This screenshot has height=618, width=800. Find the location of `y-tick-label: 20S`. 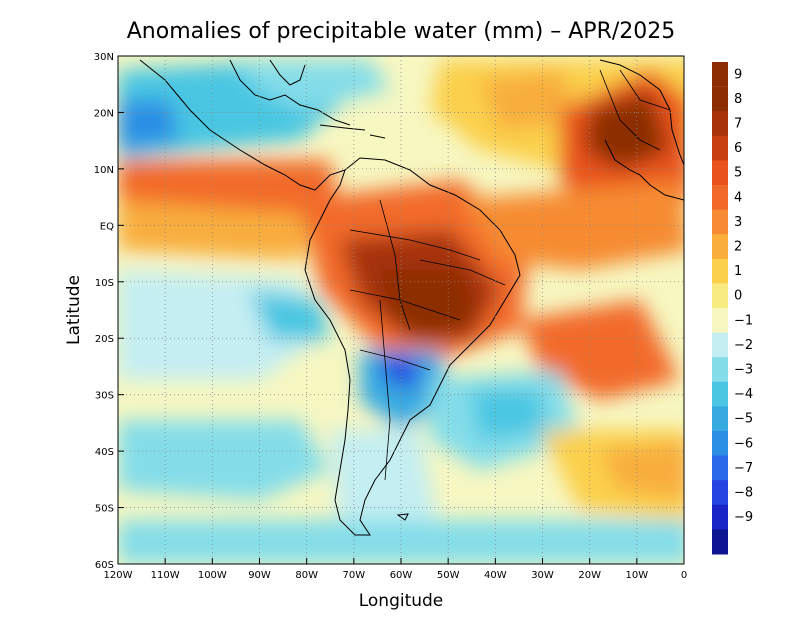

y-tick-label: 20S is located at coordinates (104, 339).